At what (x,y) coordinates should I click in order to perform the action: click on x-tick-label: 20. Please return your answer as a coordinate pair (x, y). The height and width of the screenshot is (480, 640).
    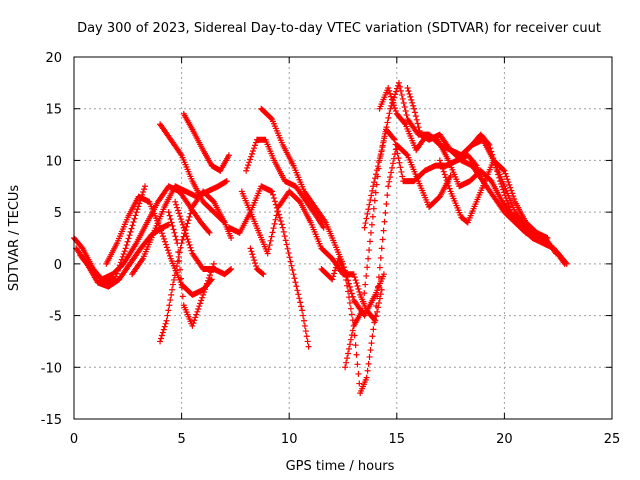
    Looking at the image, I should click on (504, 439).